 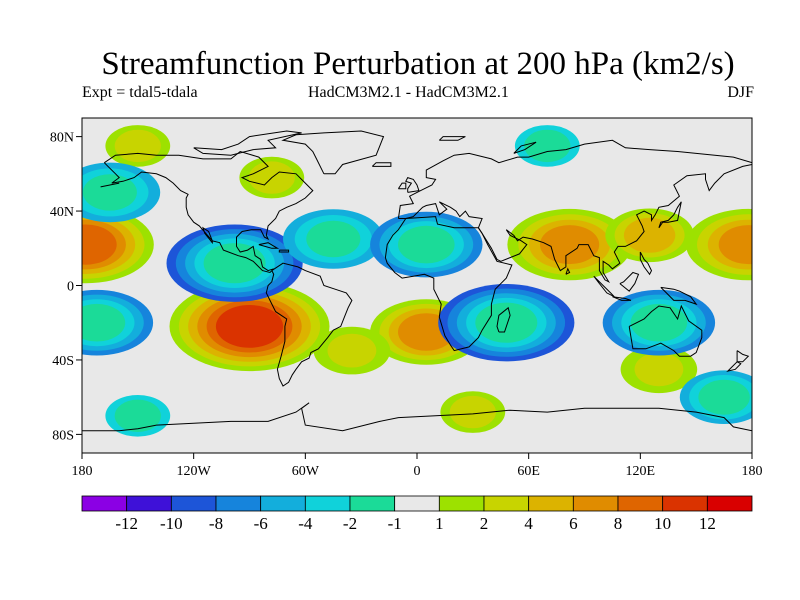 I want to click on season-label: DJF, so click(x=740, y=92).